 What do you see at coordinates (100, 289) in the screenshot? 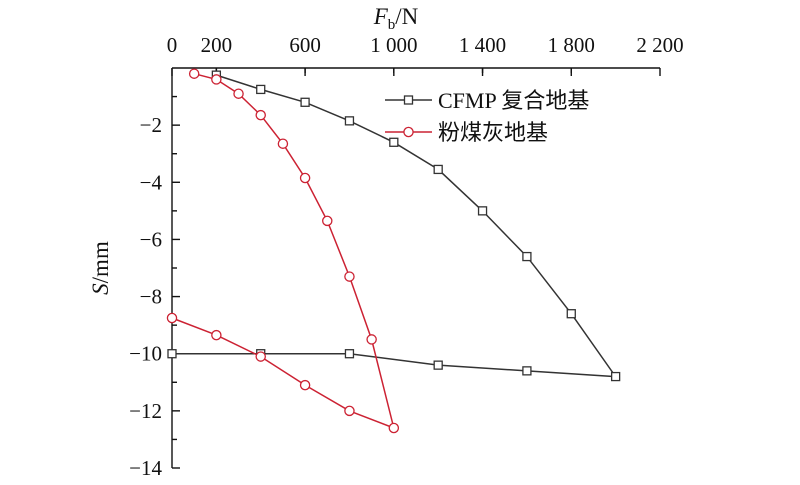
I see `y-axis-symbol: S` at bounding box center [100, 289].